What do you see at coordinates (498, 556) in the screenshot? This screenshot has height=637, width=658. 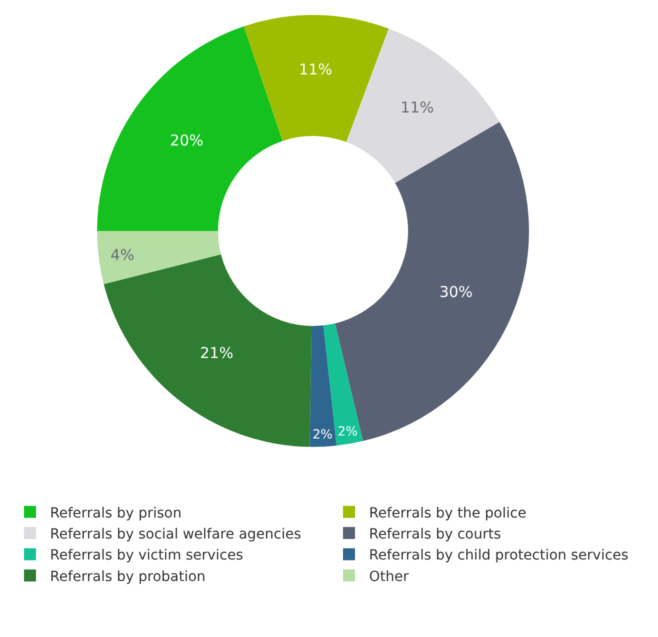 I see `legend-label: Referrals by child protection services` at bounding box center [498, 556].